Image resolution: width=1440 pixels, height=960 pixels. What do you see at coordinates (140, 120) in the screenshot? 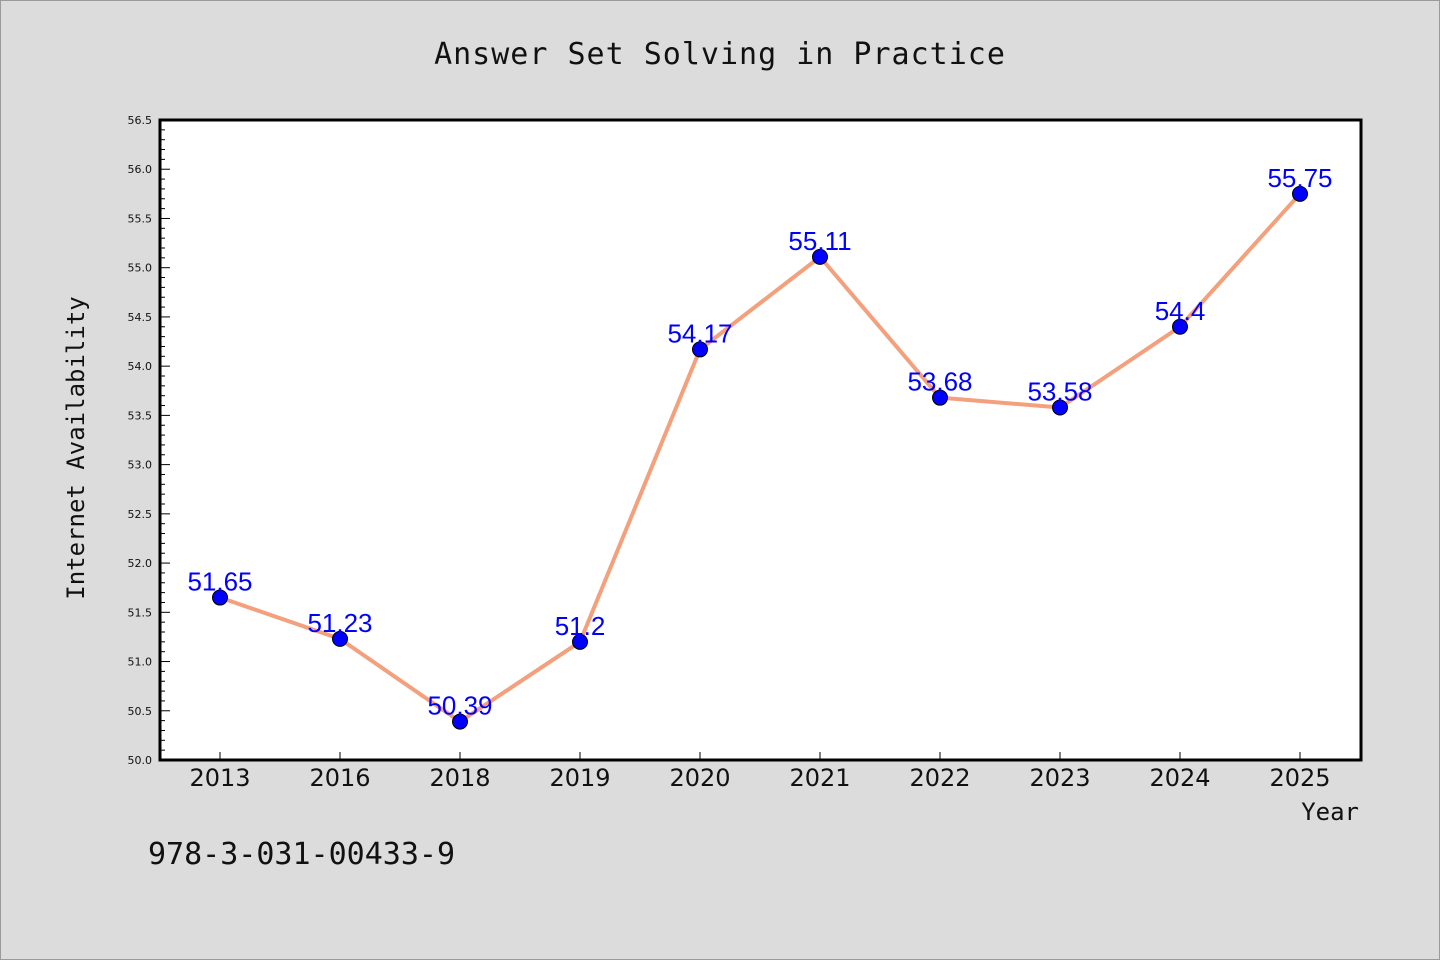
I see `y-tick-label: 56.5` at bounding box center [140, 120].